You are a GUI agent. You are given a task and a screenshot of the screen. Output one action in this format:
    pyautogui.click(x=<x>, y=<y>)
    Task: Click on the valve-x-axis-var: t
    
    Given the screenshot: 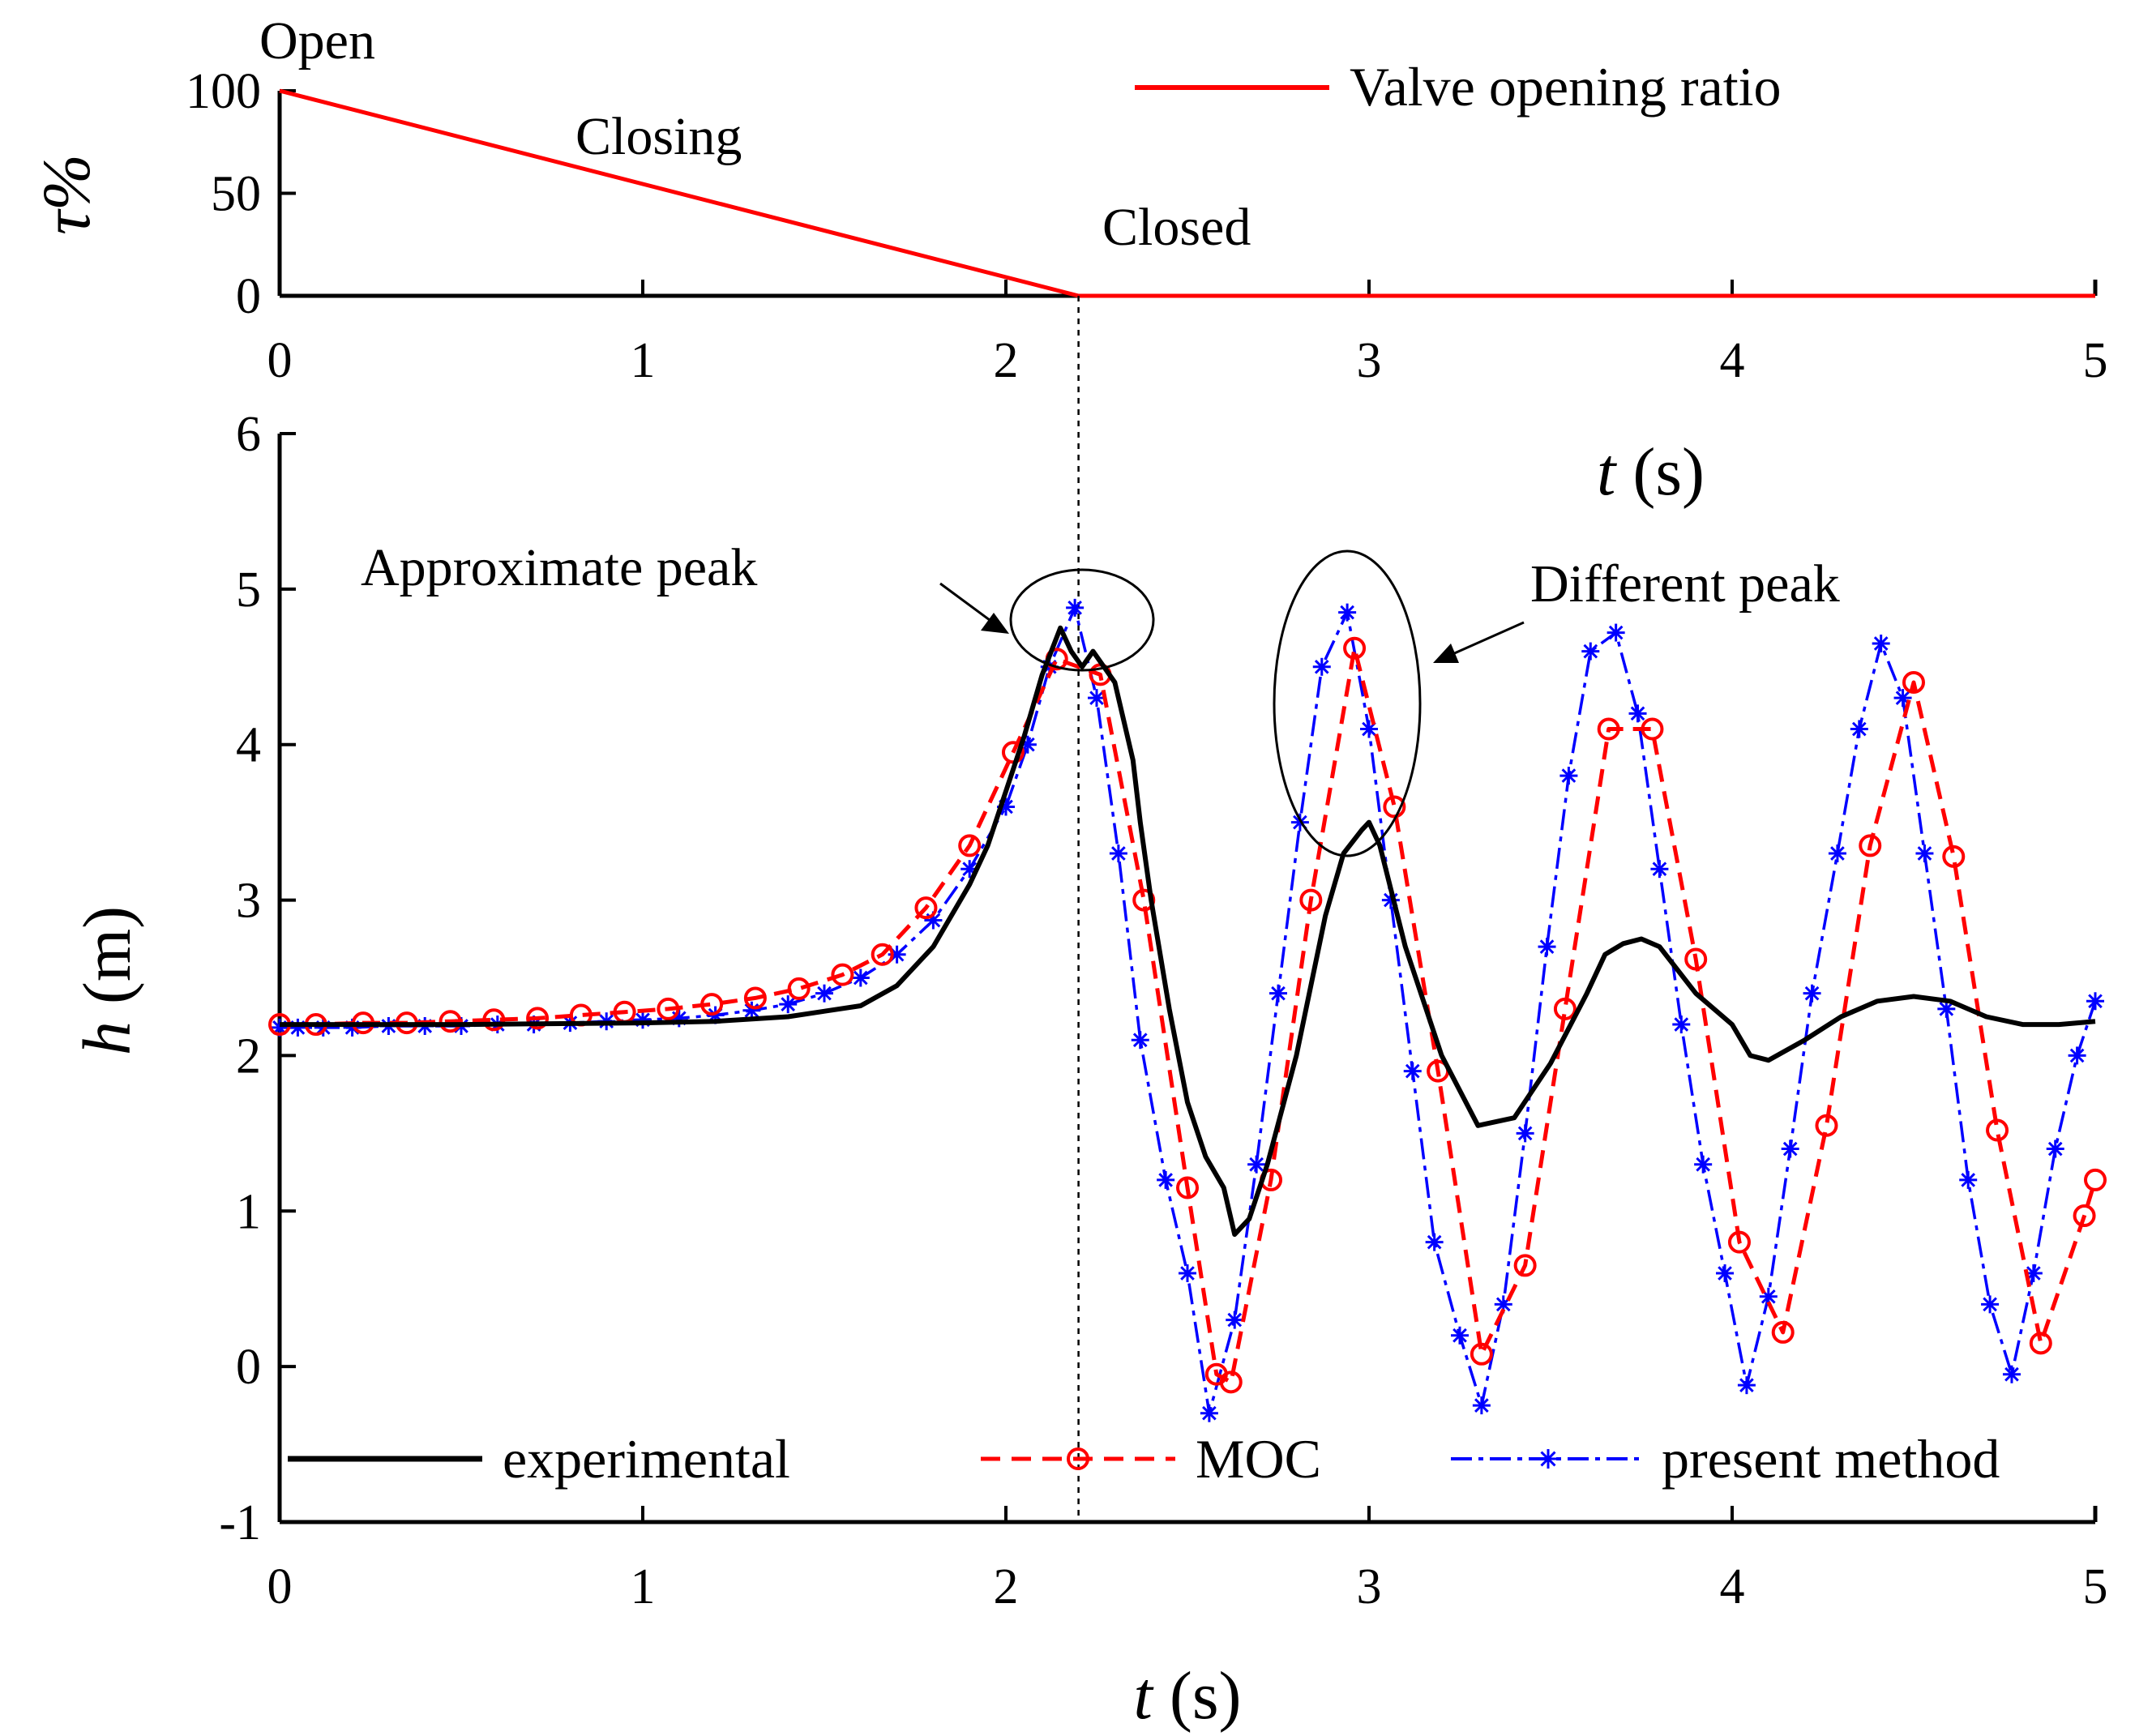 What is the action you would take?
    pyautogui.click(x=1607, y=472)
    